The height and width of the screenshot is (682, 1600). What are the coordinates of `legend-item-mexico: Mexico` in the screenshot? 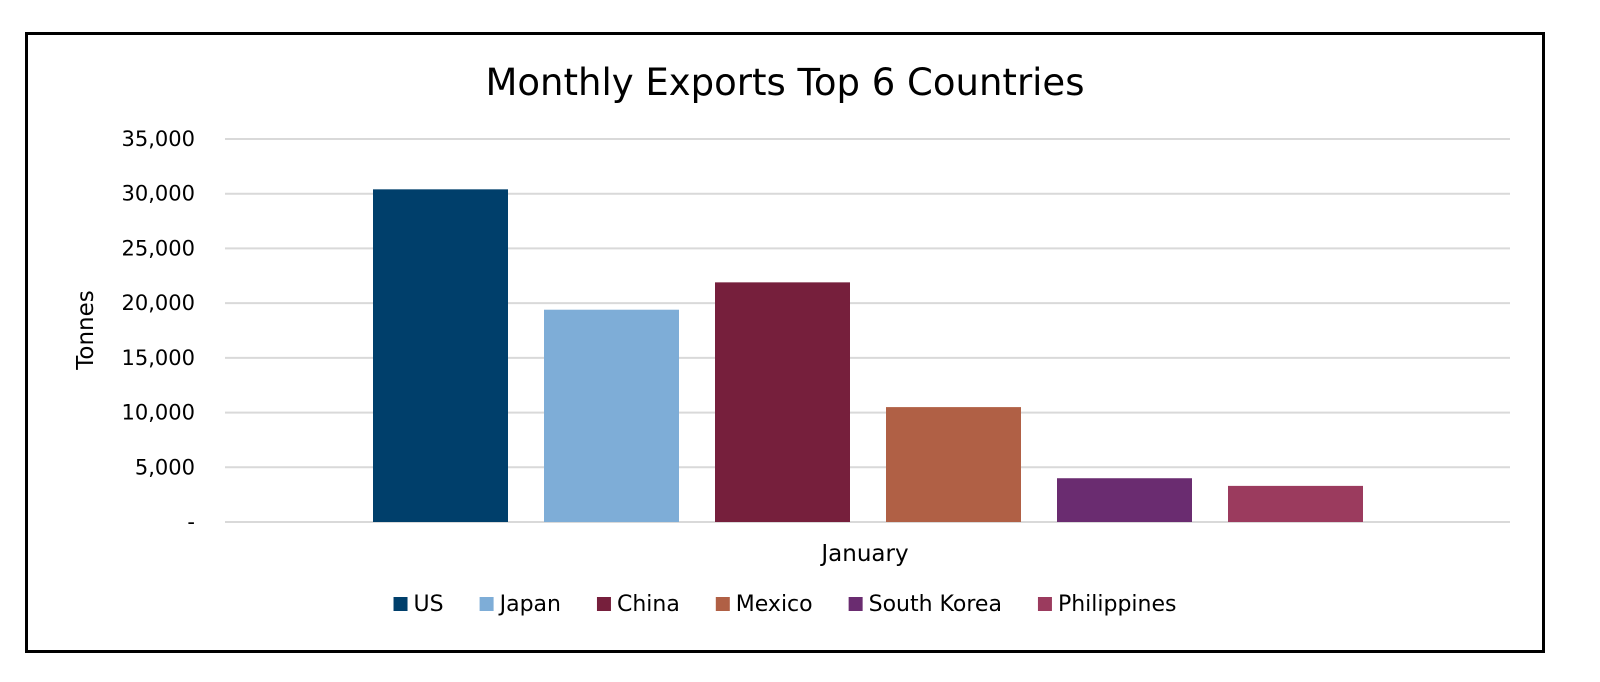 It's located at (764, 604).